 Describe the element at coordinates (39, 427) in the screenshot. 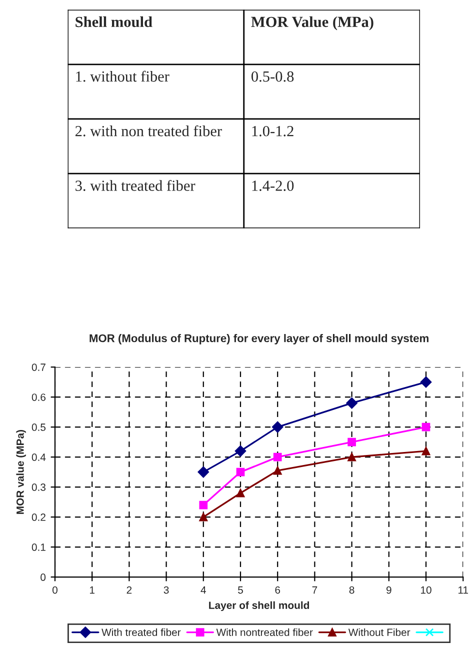

I see `y-tick-label: 0.5` at that location.